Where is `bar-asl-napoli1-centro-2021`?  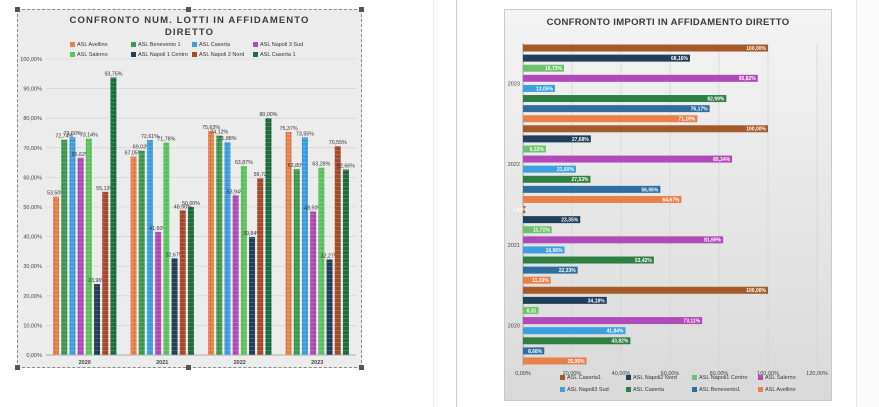
bar-asl-napoli1-centro-2021 is located at coordinates (537, 230).